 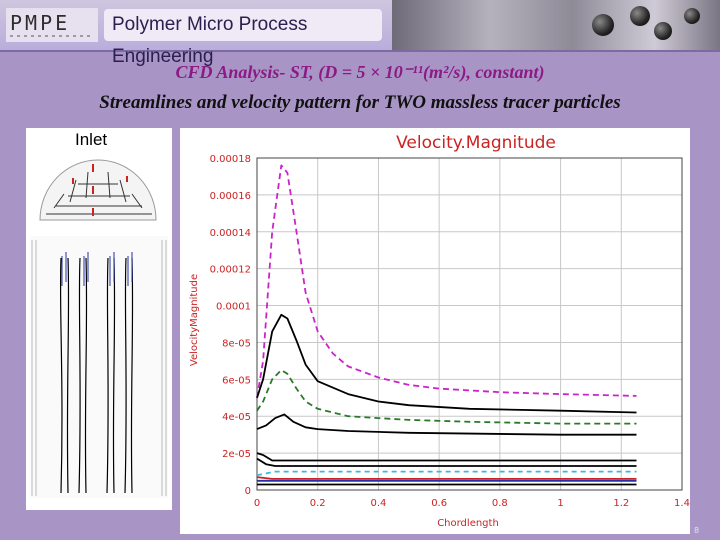 What do you see at coordinates (560, 503) in the screenshot?
I see `x-tick-label: 1` at bounding box center [560, 503].